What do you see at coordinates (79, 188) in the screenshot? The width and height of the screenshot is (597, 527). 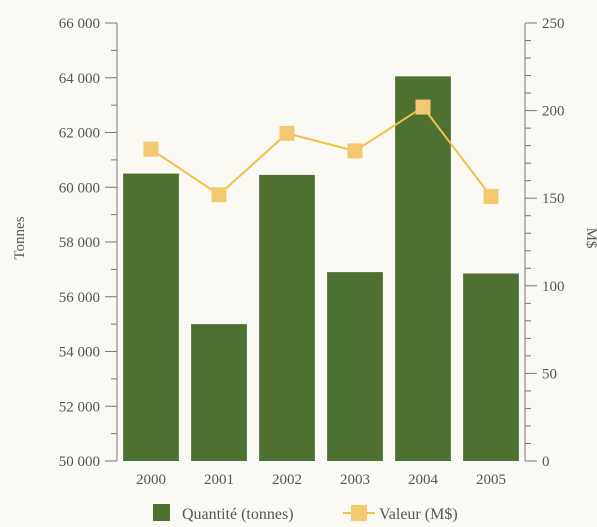 I see `left-tick-label: 60 000` at bounding box center [79, 188].